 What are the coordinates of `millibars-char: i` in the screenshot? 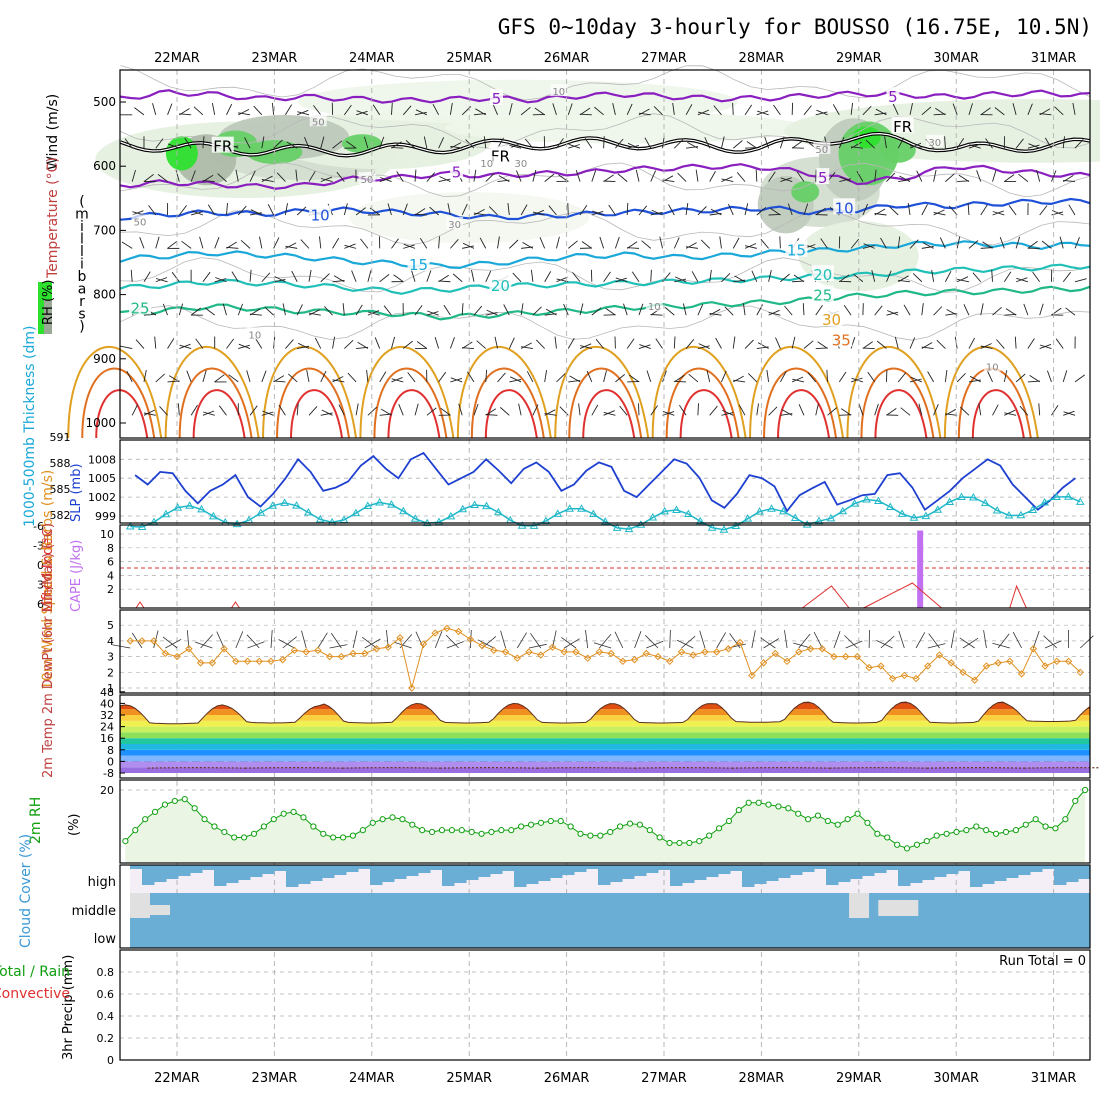 It's located at (82, 227).